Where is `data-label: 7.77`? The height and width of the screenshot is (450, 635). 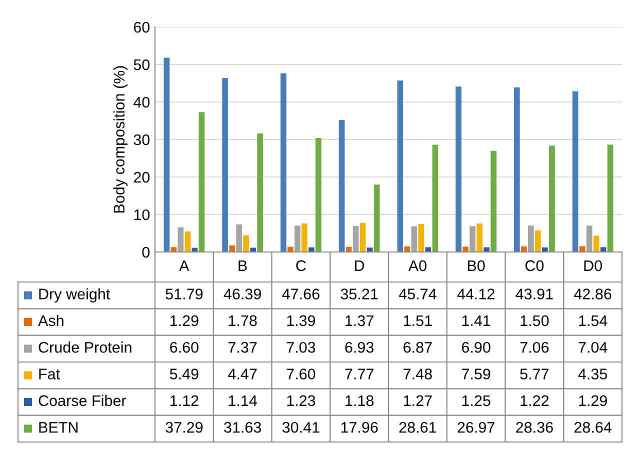
data-label: 7.77 is located at coordinates (359, 374).